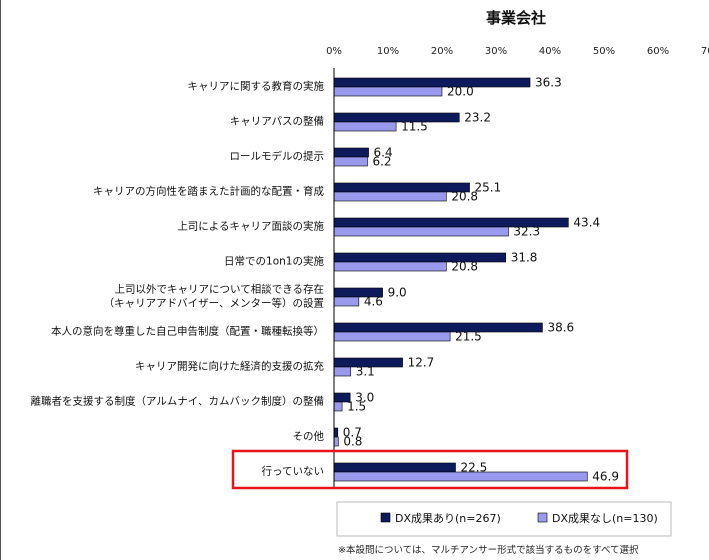  I want to click on x-tick-label: 20%, so click(442, 51).